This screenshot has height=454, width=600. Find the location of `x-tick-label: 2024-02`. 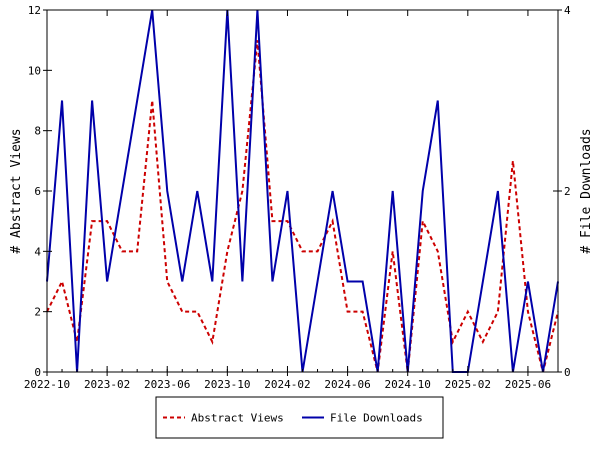

x-tick-label: 2024-02 is located at coordinates (287, 384).